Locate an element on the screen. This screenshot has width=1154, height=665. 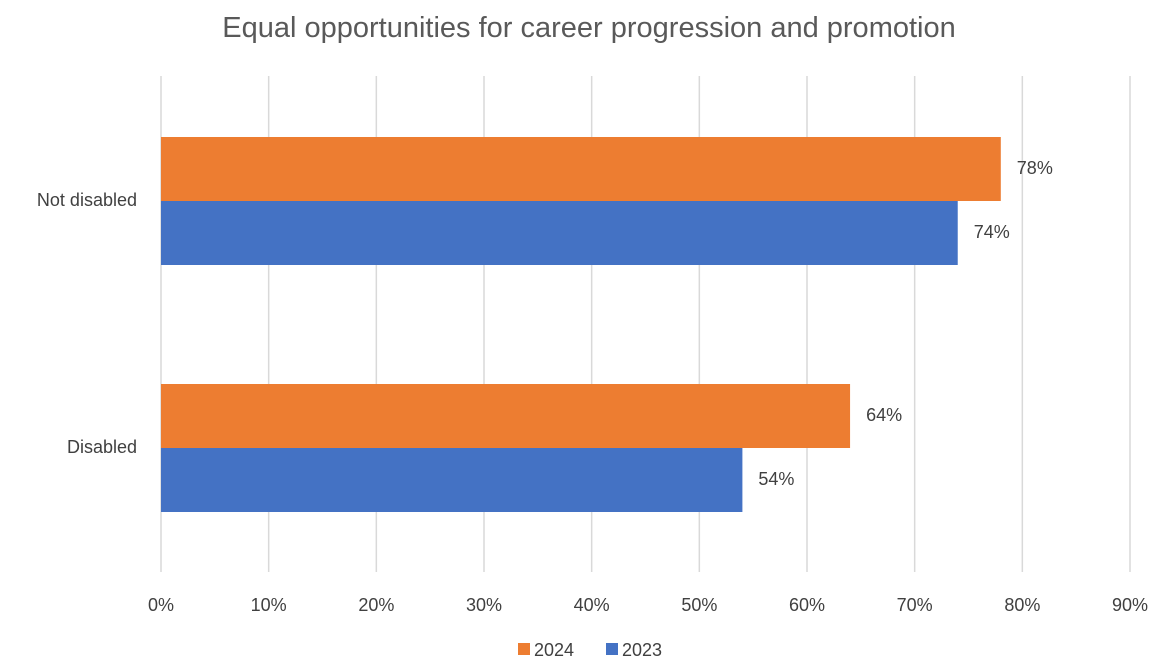
x-tick-label: 60% is located at coordinates (807, 605).